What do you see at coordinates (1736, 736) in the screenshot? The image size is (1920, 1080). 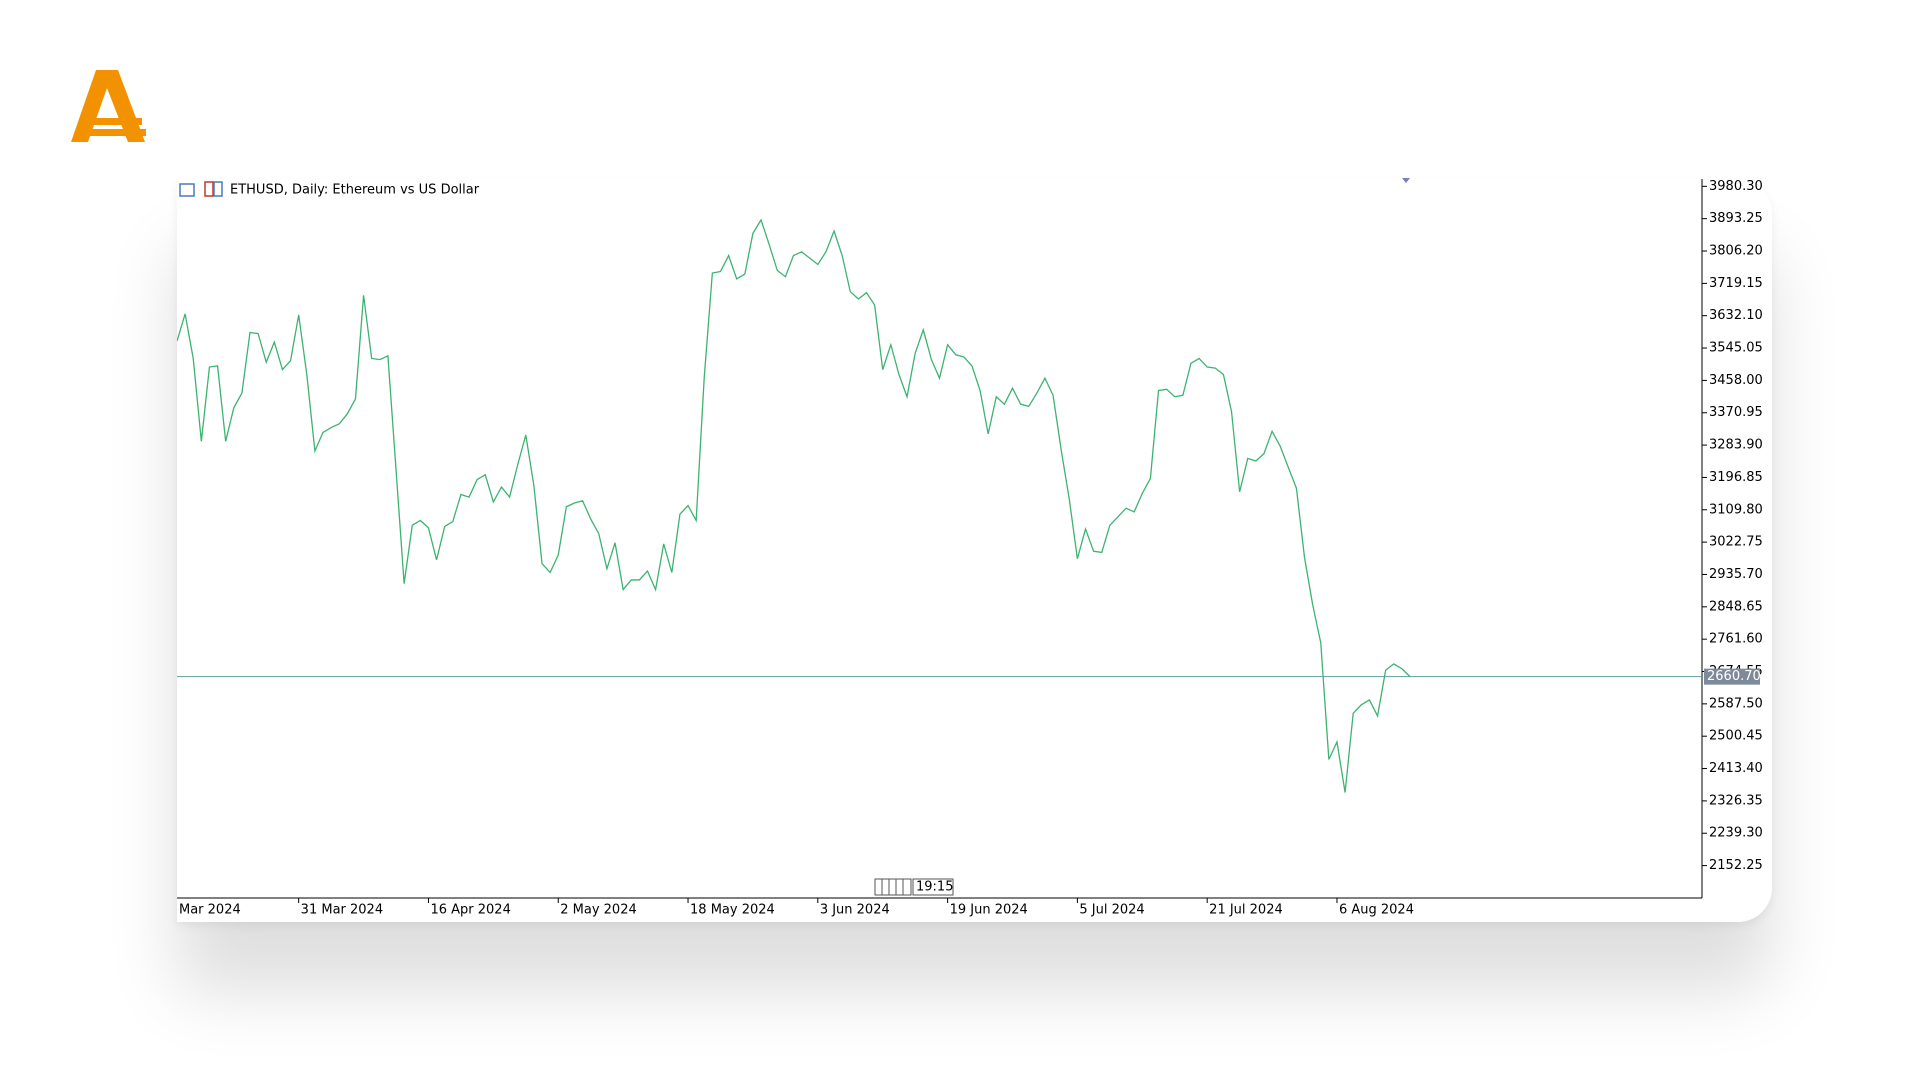 I see `y-tick-label: 2500.45` at bounding box center [1736, 736].